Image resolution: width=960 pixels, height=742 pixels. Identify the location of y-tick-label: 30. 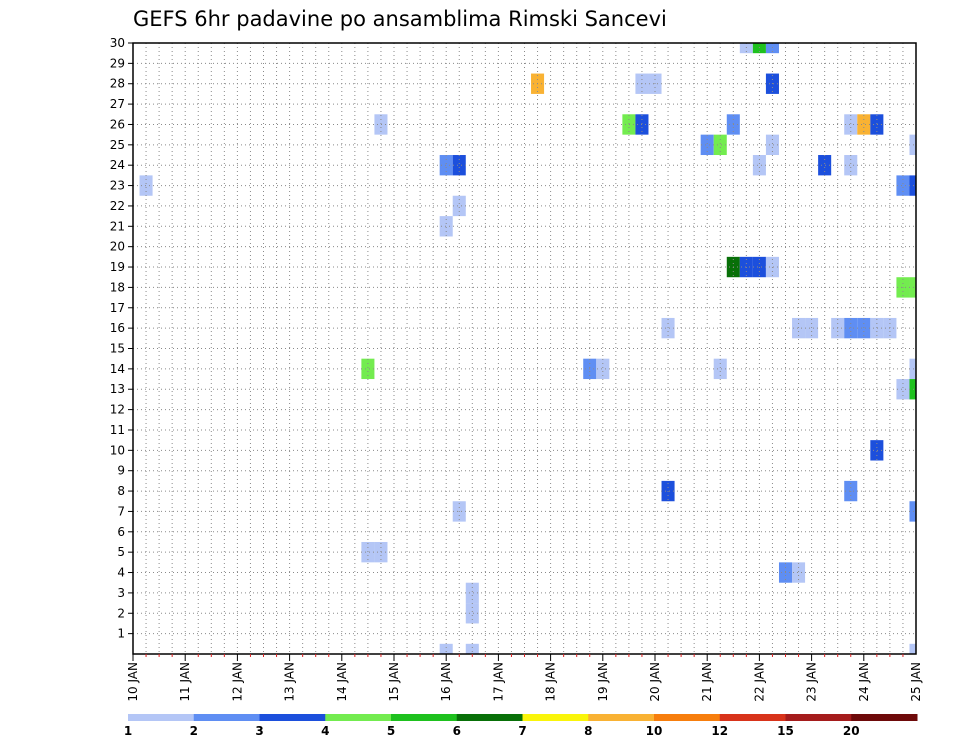
(117, 43).